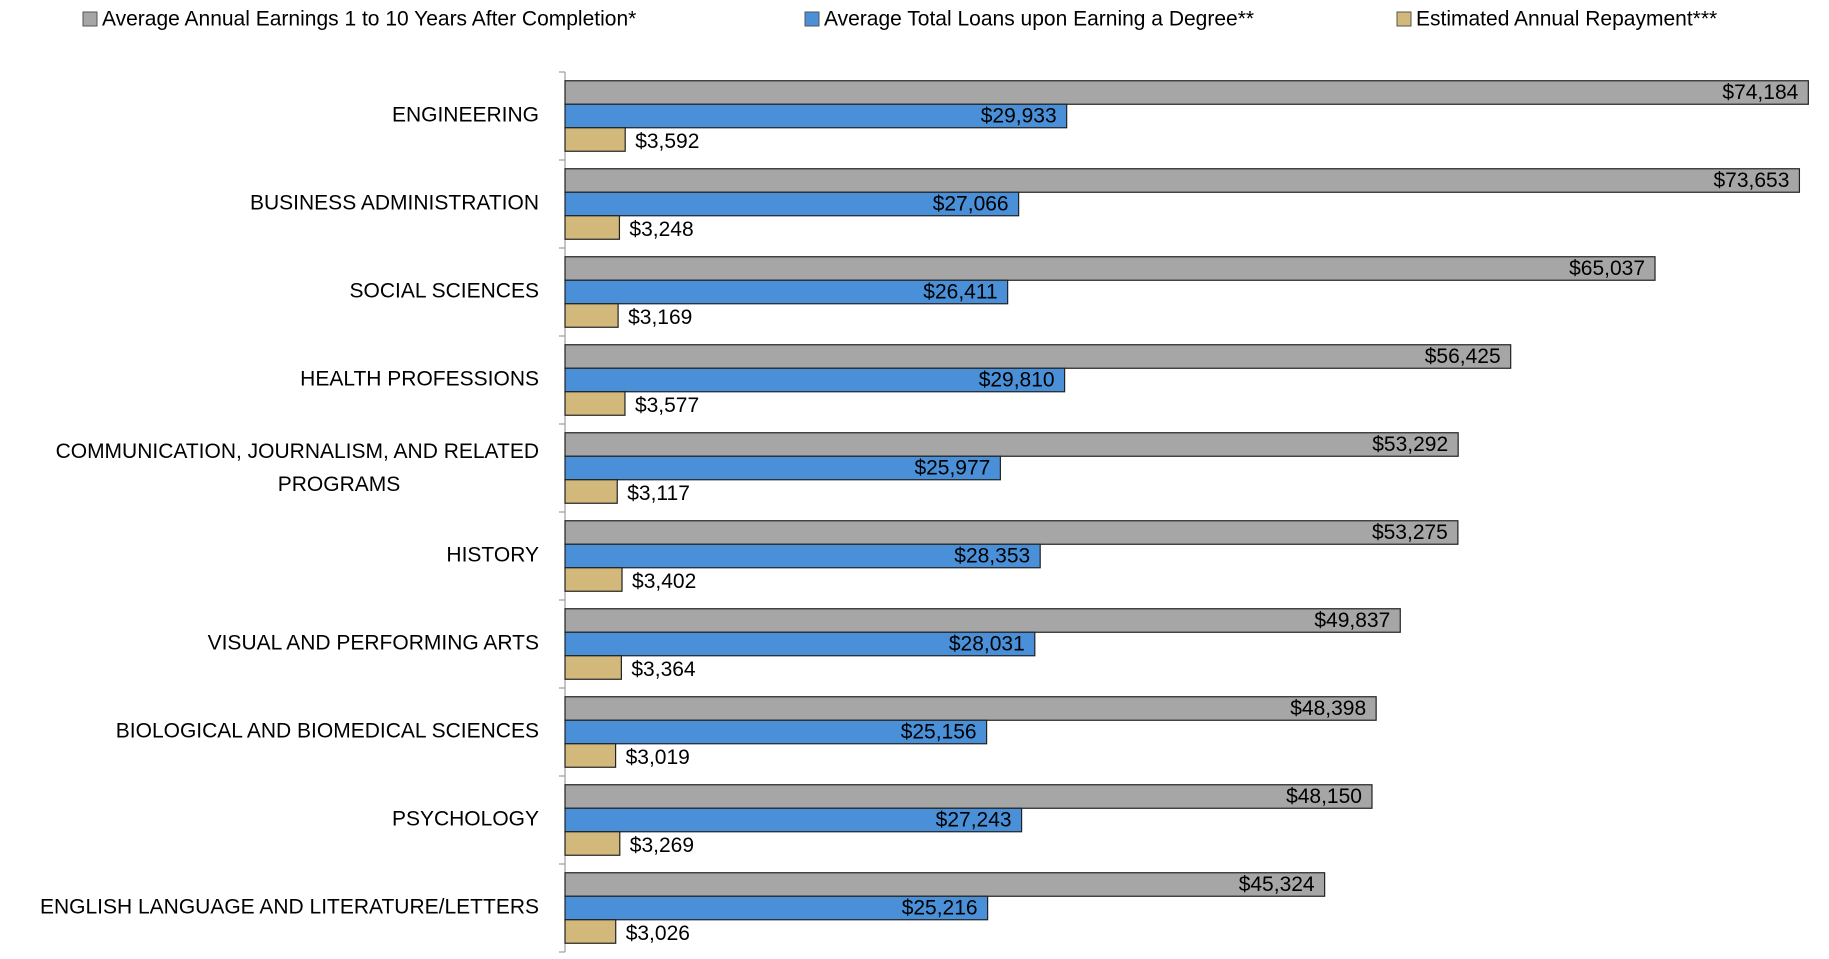 This screenshot has height=959, width=1829. I want to click on value-label: $29,810, so click(1017, 380).